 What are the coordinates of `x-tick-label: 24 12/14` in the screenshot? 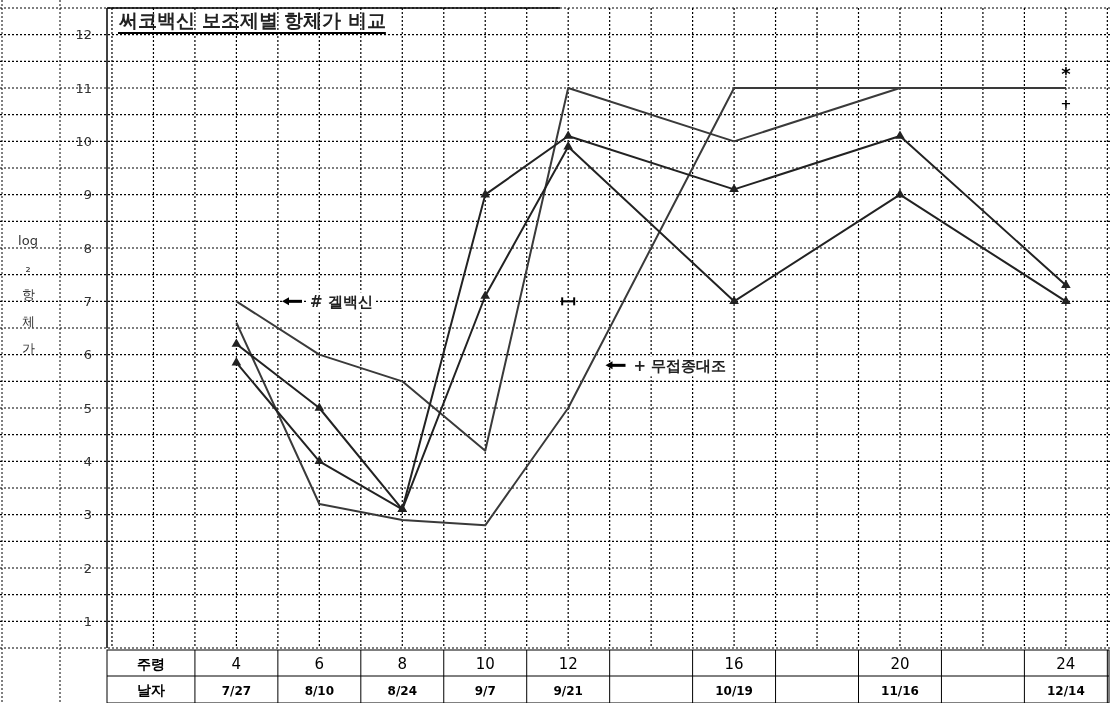 It's located at (1065, 676).